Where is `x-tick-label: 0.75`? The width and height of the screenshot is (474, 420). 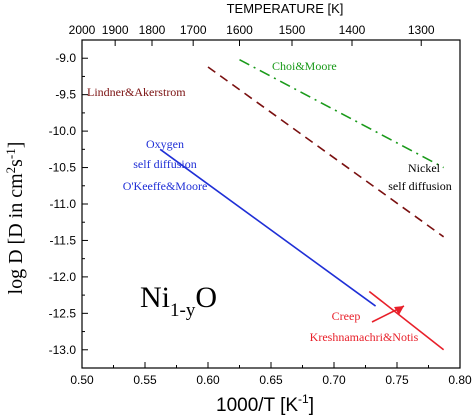
x-tick-label: 0.75 is located at coordinates (397, 380).